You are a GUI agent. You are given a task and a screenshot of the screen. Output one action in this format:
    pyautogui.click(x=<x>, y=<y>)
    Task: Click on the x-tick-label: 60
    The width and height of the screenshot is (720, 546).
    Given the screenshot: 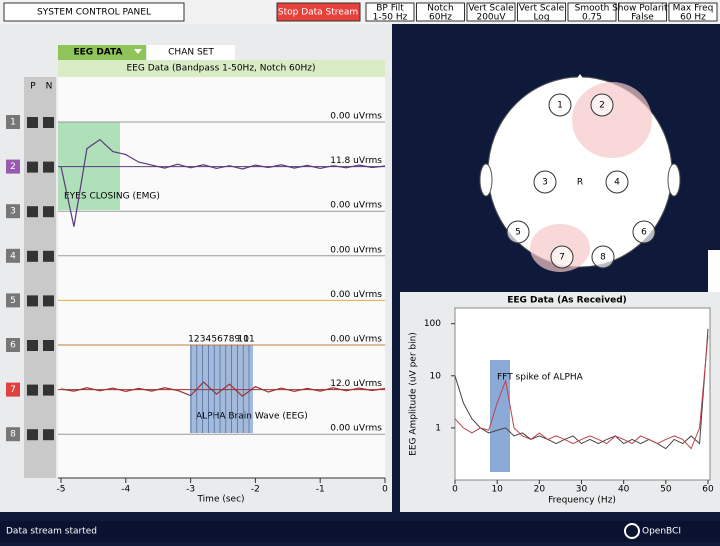 What is the action you would take?
    pyautogui.click(x=708, y=490)
    